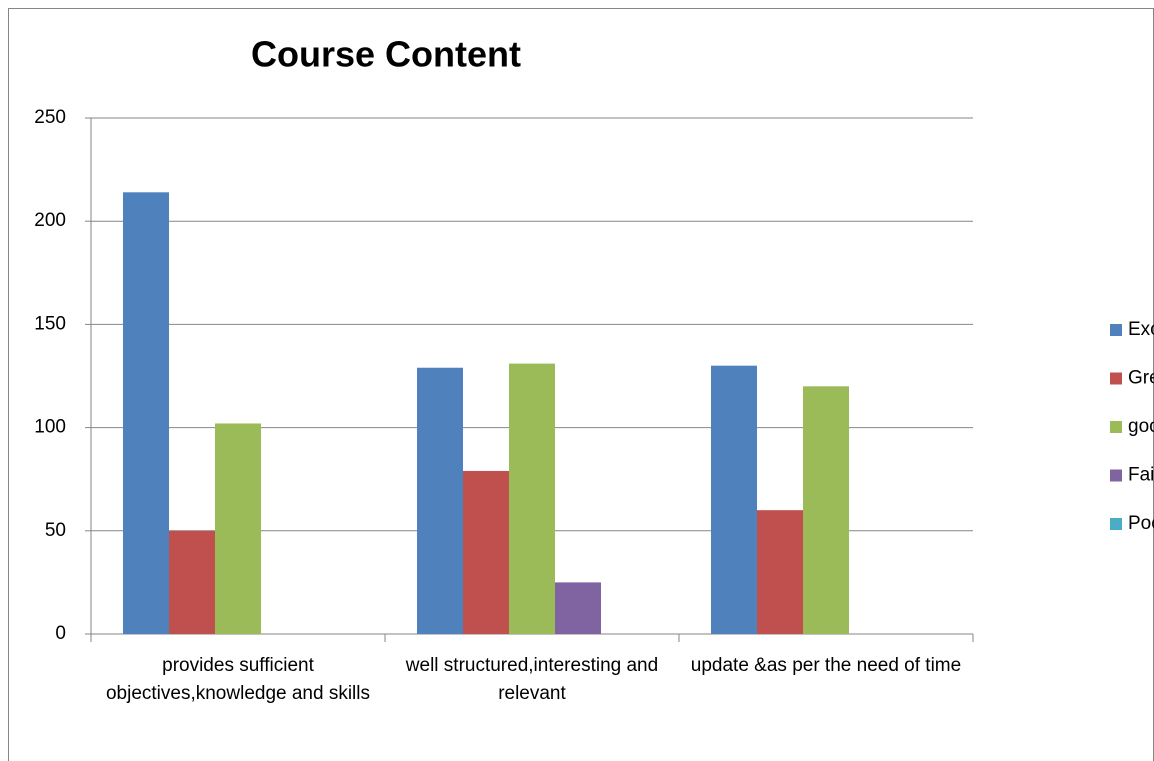 The width and height of the screenshot is (1154, 761). I want to click on y-tick-label: 150, so click(50, 323).